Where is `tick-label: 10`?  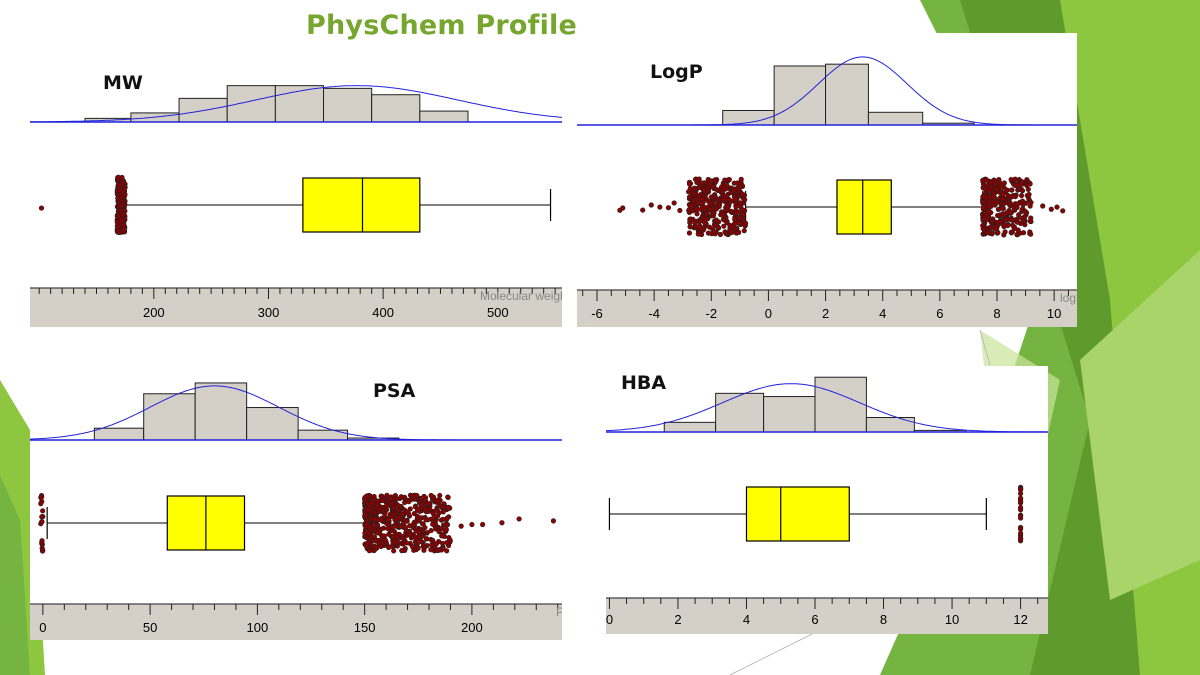
tick-label: 10 is located at coordinates (952, 619).